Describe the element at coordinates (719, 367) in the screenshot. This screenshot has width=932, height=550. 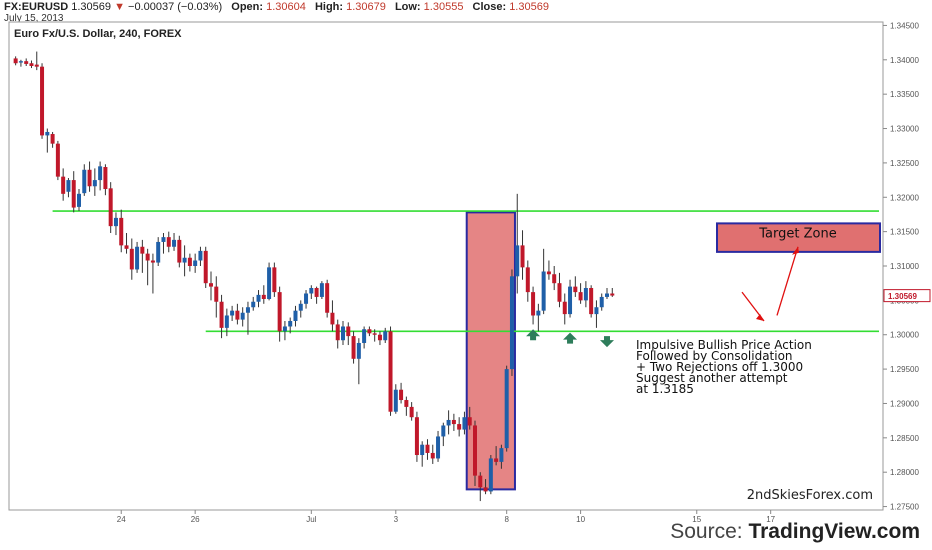
I see `analysis-note-line: + Two Rejections off 1.3000` at that location.